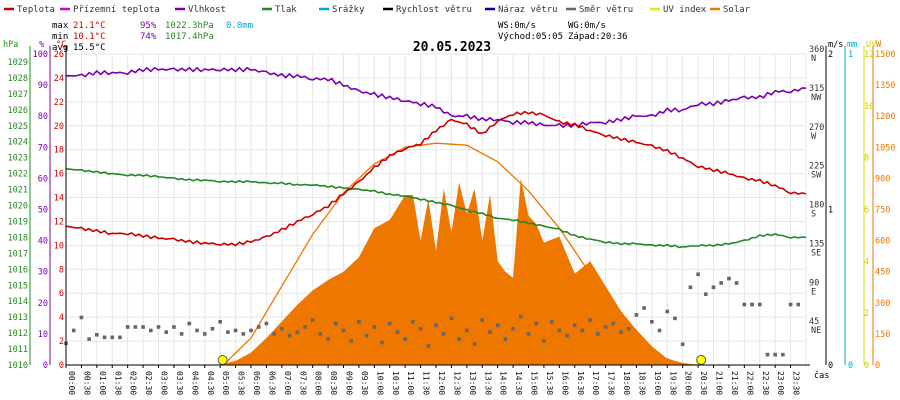 The width and height of the screenshot is (900, 400). What do you see at coordinates (816, 331) in the screenshot?
I see `wind-direction-compass-label: NE` at bounding box center [816, 331].